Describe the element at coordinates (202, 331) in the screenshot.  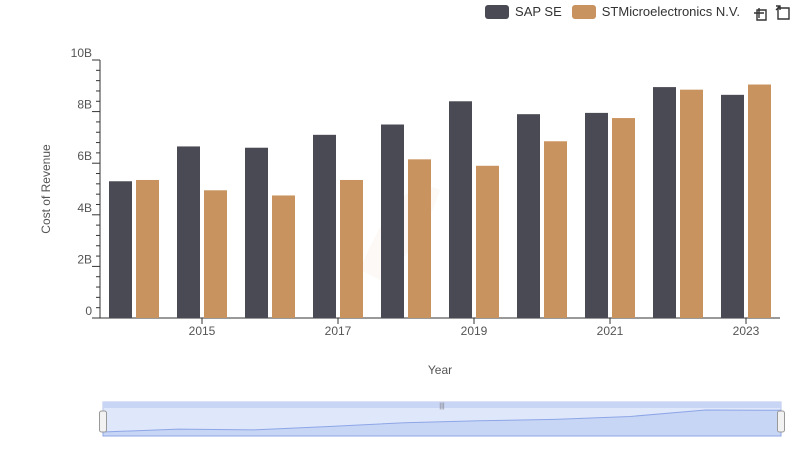
I see `x-tick-label: 2015` at that location.